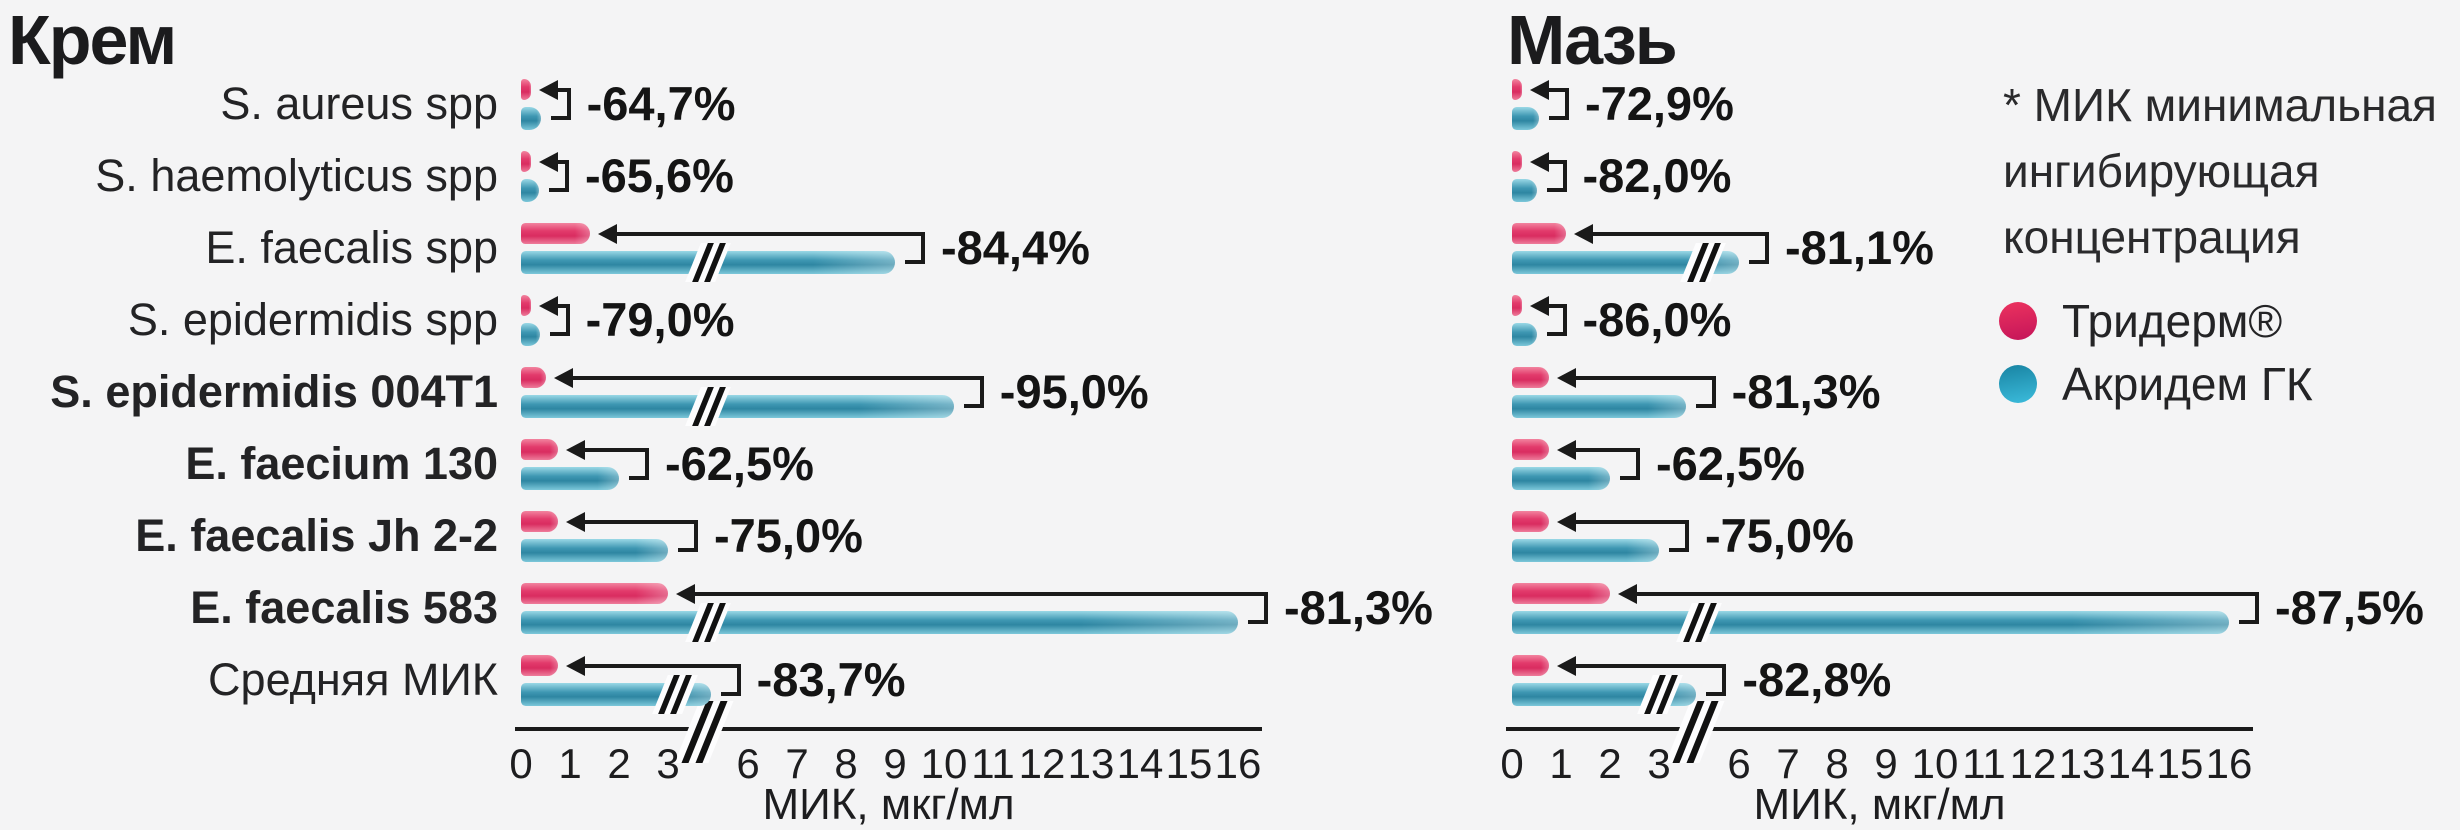 The height and width of the screenshot is (830, 2460). Describe the element at coordinates (895, 763) in the screenshot. I see `axis-tick: 9` at that location.